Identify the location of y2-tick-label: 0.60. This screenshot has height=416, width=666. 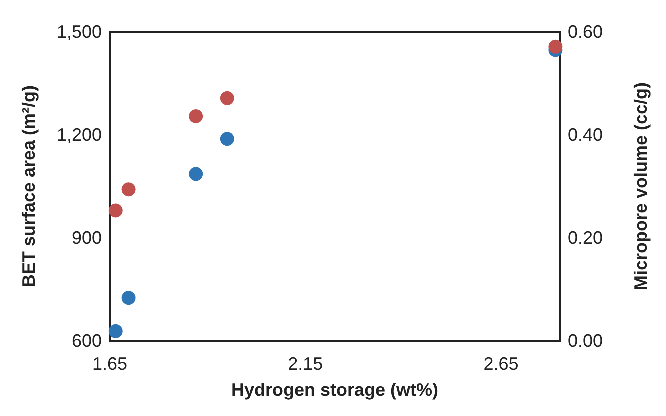
(586, 32).